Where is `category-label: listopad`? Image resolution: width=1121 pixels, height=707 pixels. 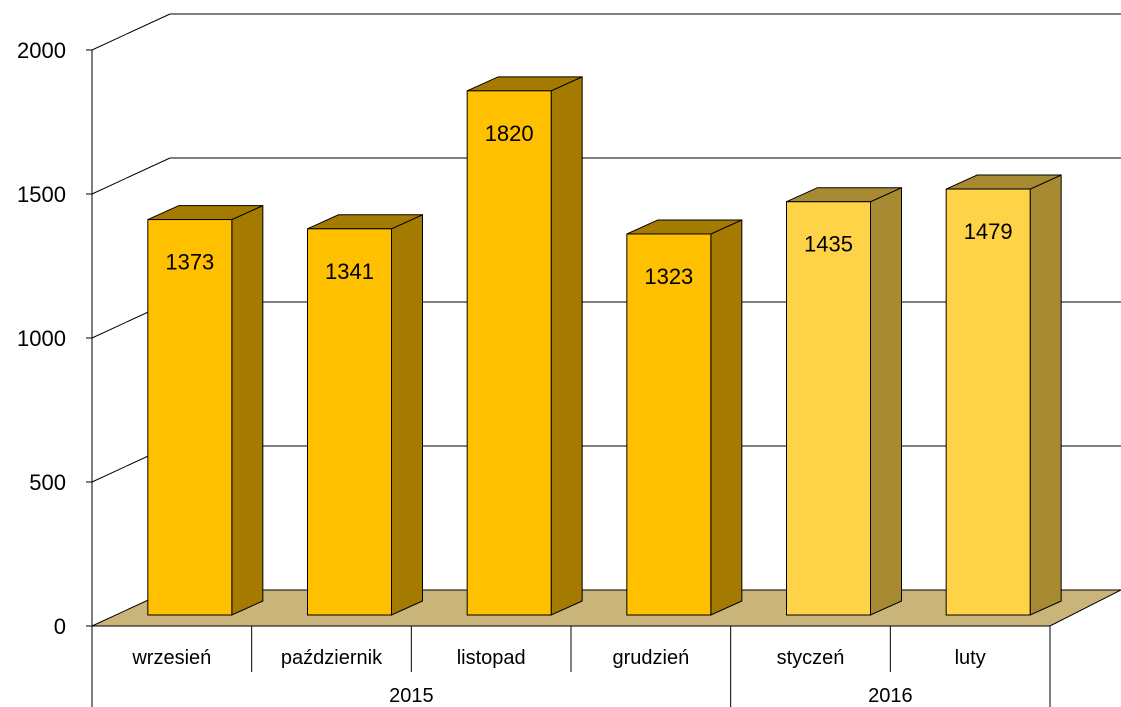
category-label: listopad is located at coordinates (491, 658).